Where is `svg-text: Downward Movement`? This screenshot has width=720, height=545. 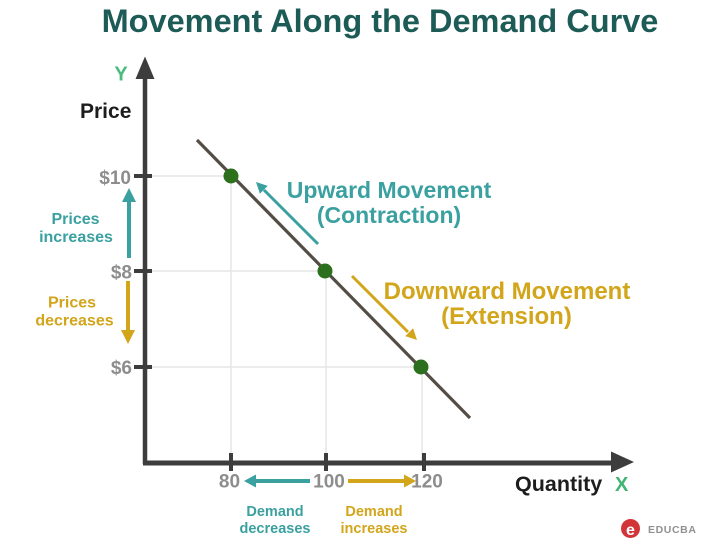
svg-text: Downward Movement is located at coordinates (507, 291).